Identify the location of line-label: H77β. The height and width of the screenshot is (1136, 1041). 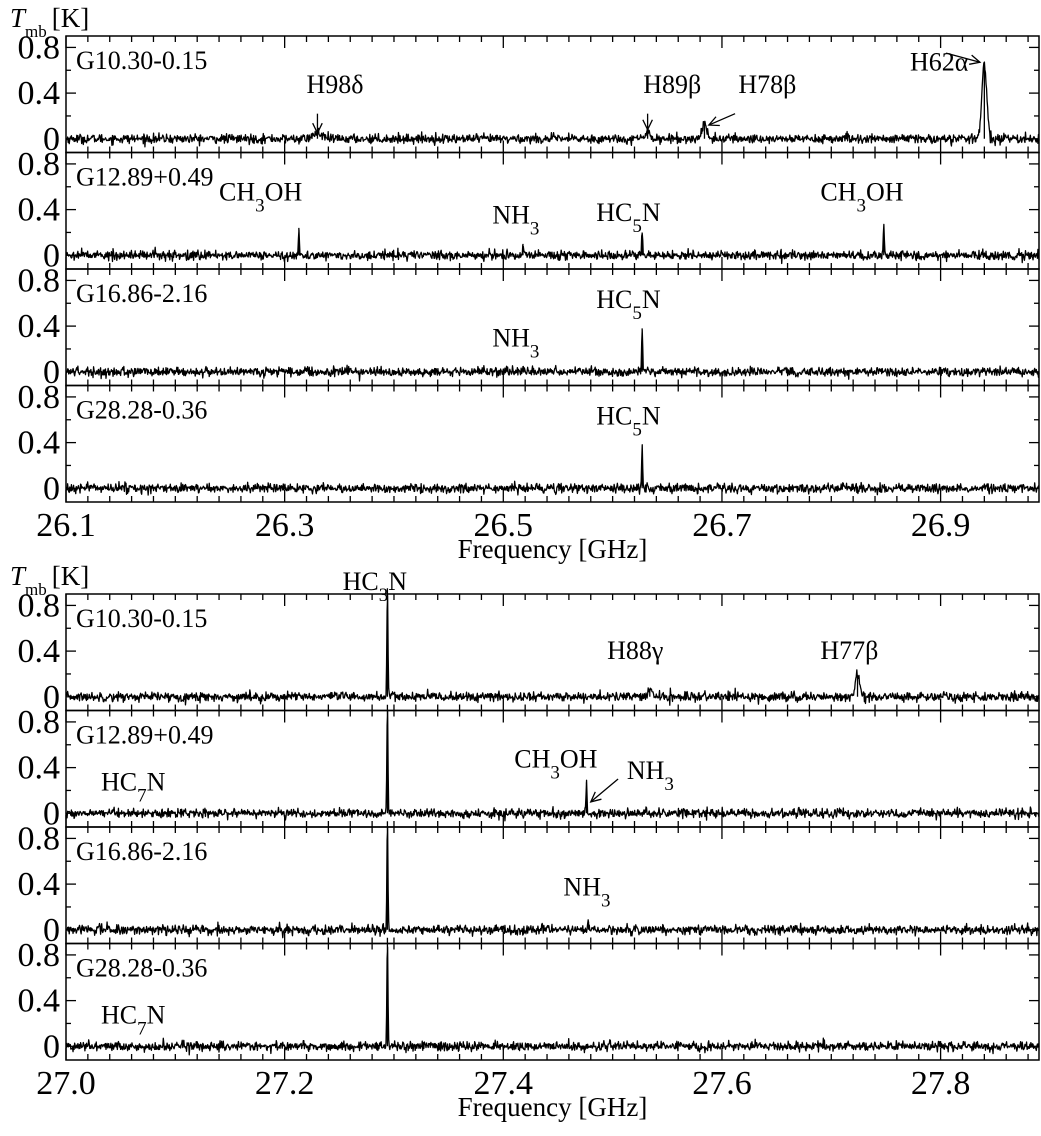
(849, 650).